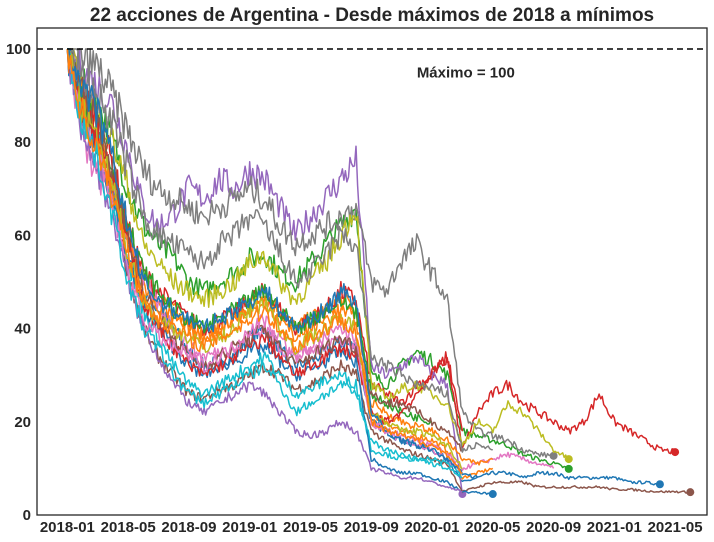 This screenshot has width=714, height=542. I want to click on x-tick-label: 2021-05, so click(675, 527).